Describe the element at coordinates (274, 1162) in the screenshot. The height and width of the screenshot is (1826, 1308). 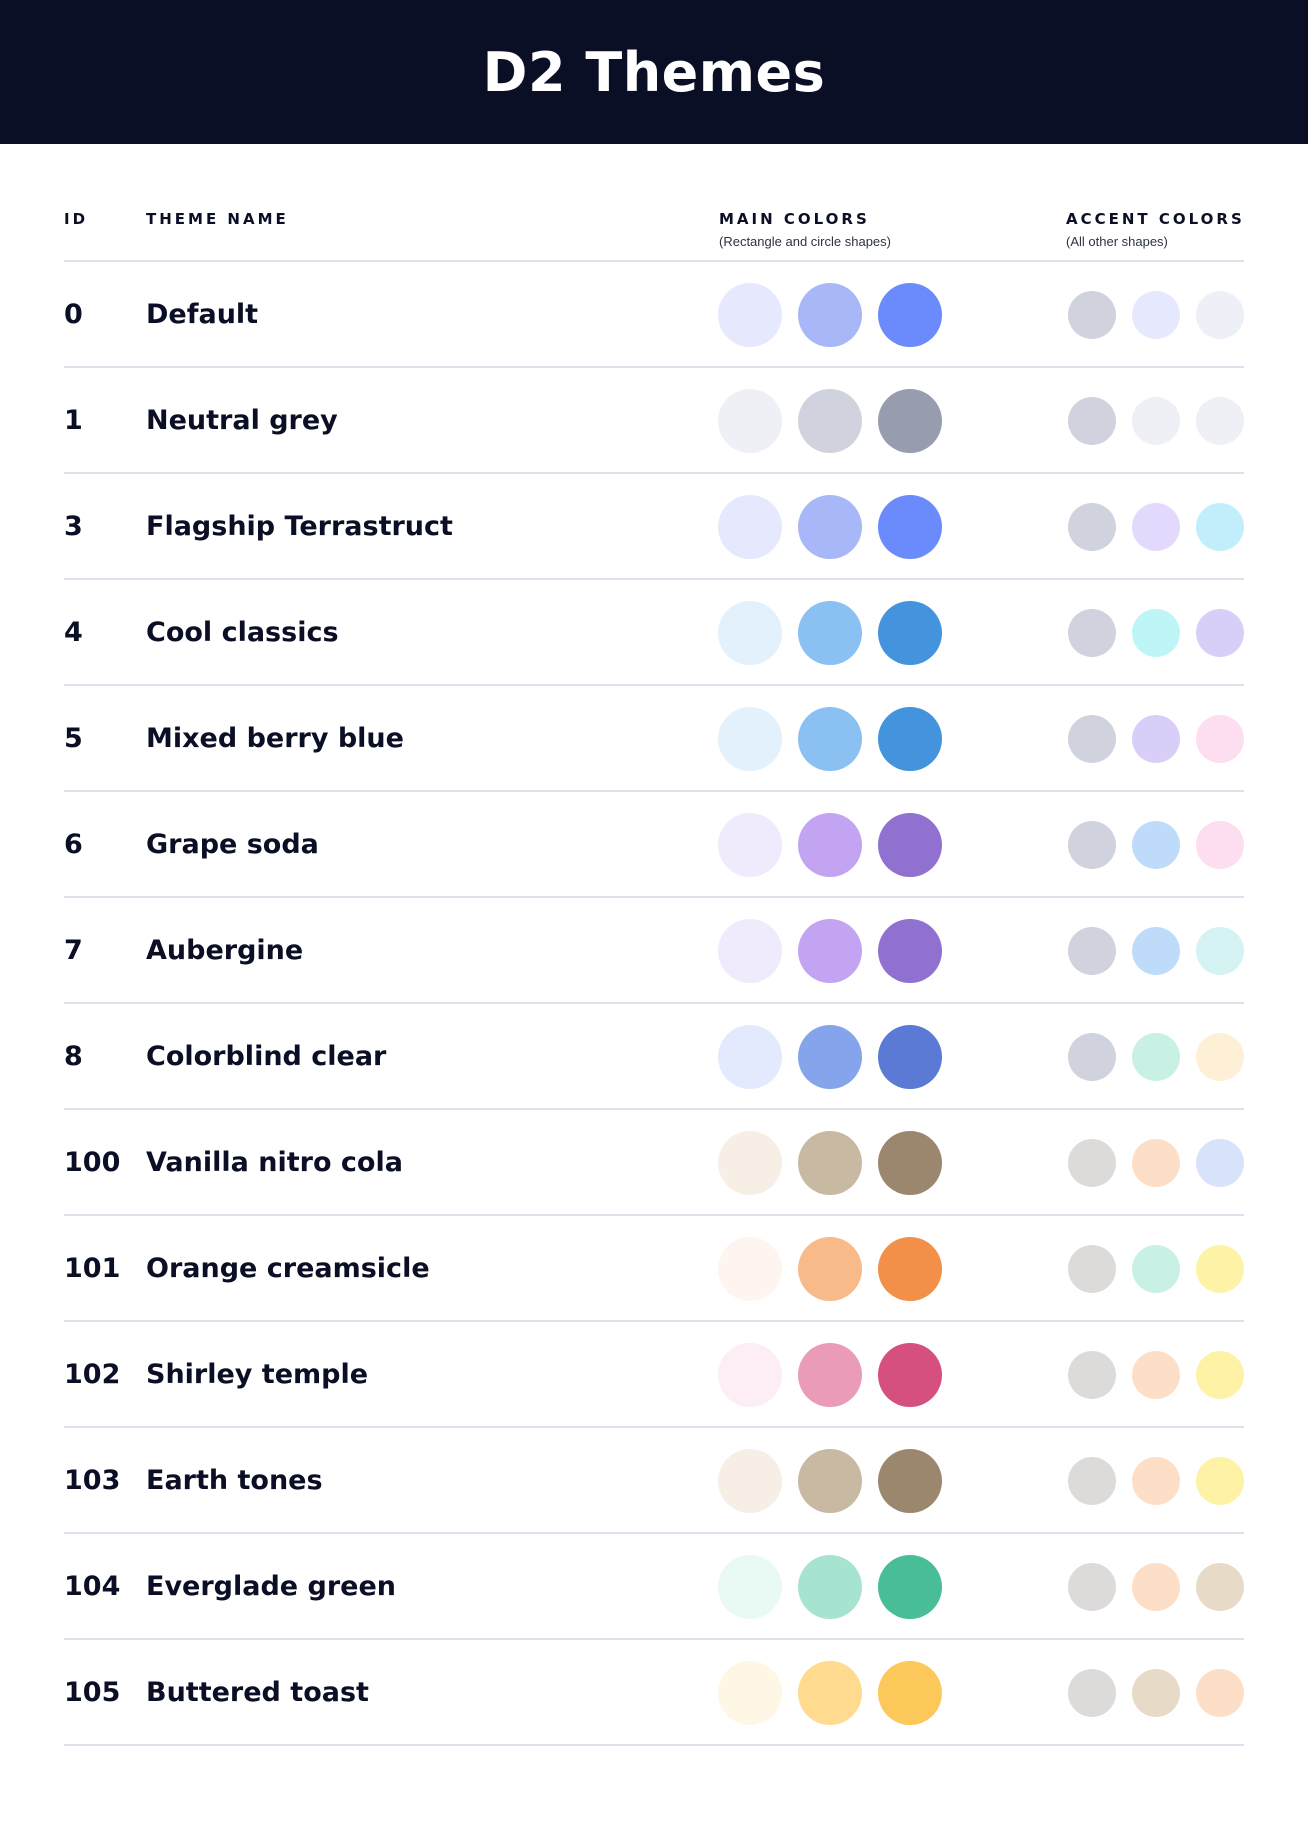
I see `theme-name: Vanilla nitro cola` at that location.